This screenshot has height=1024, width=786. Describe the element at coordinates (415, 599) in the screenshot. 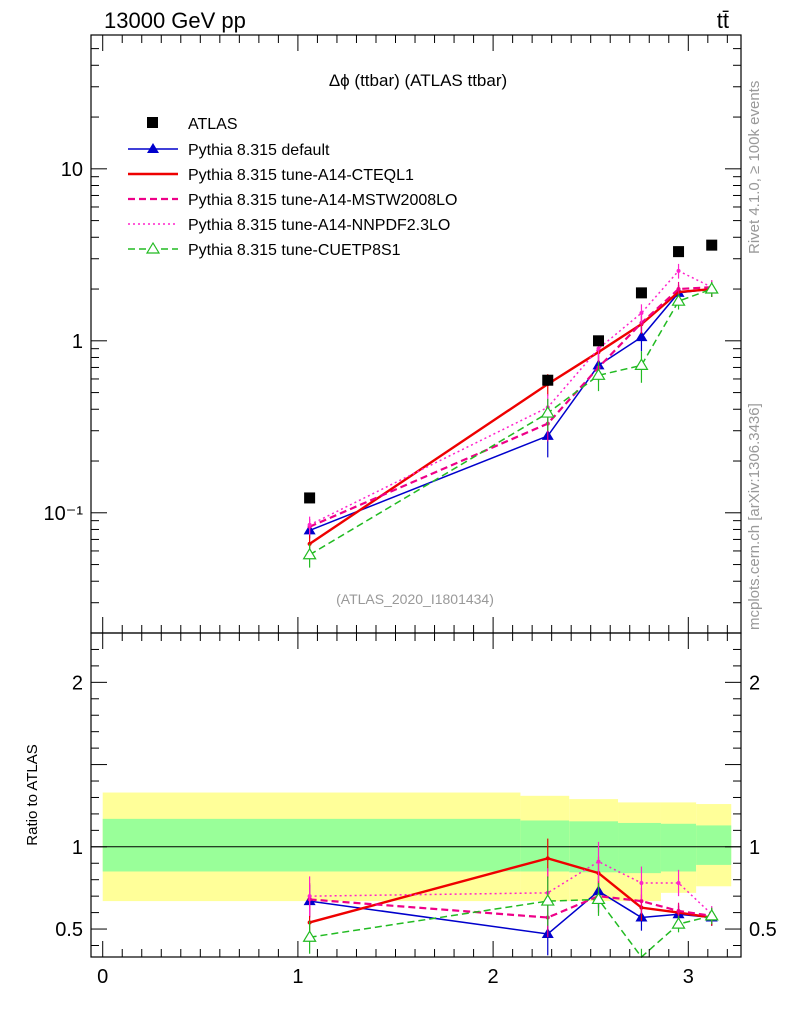

I see `analysis-id-label: (ATLAS_2020_I1801434)` at that location.